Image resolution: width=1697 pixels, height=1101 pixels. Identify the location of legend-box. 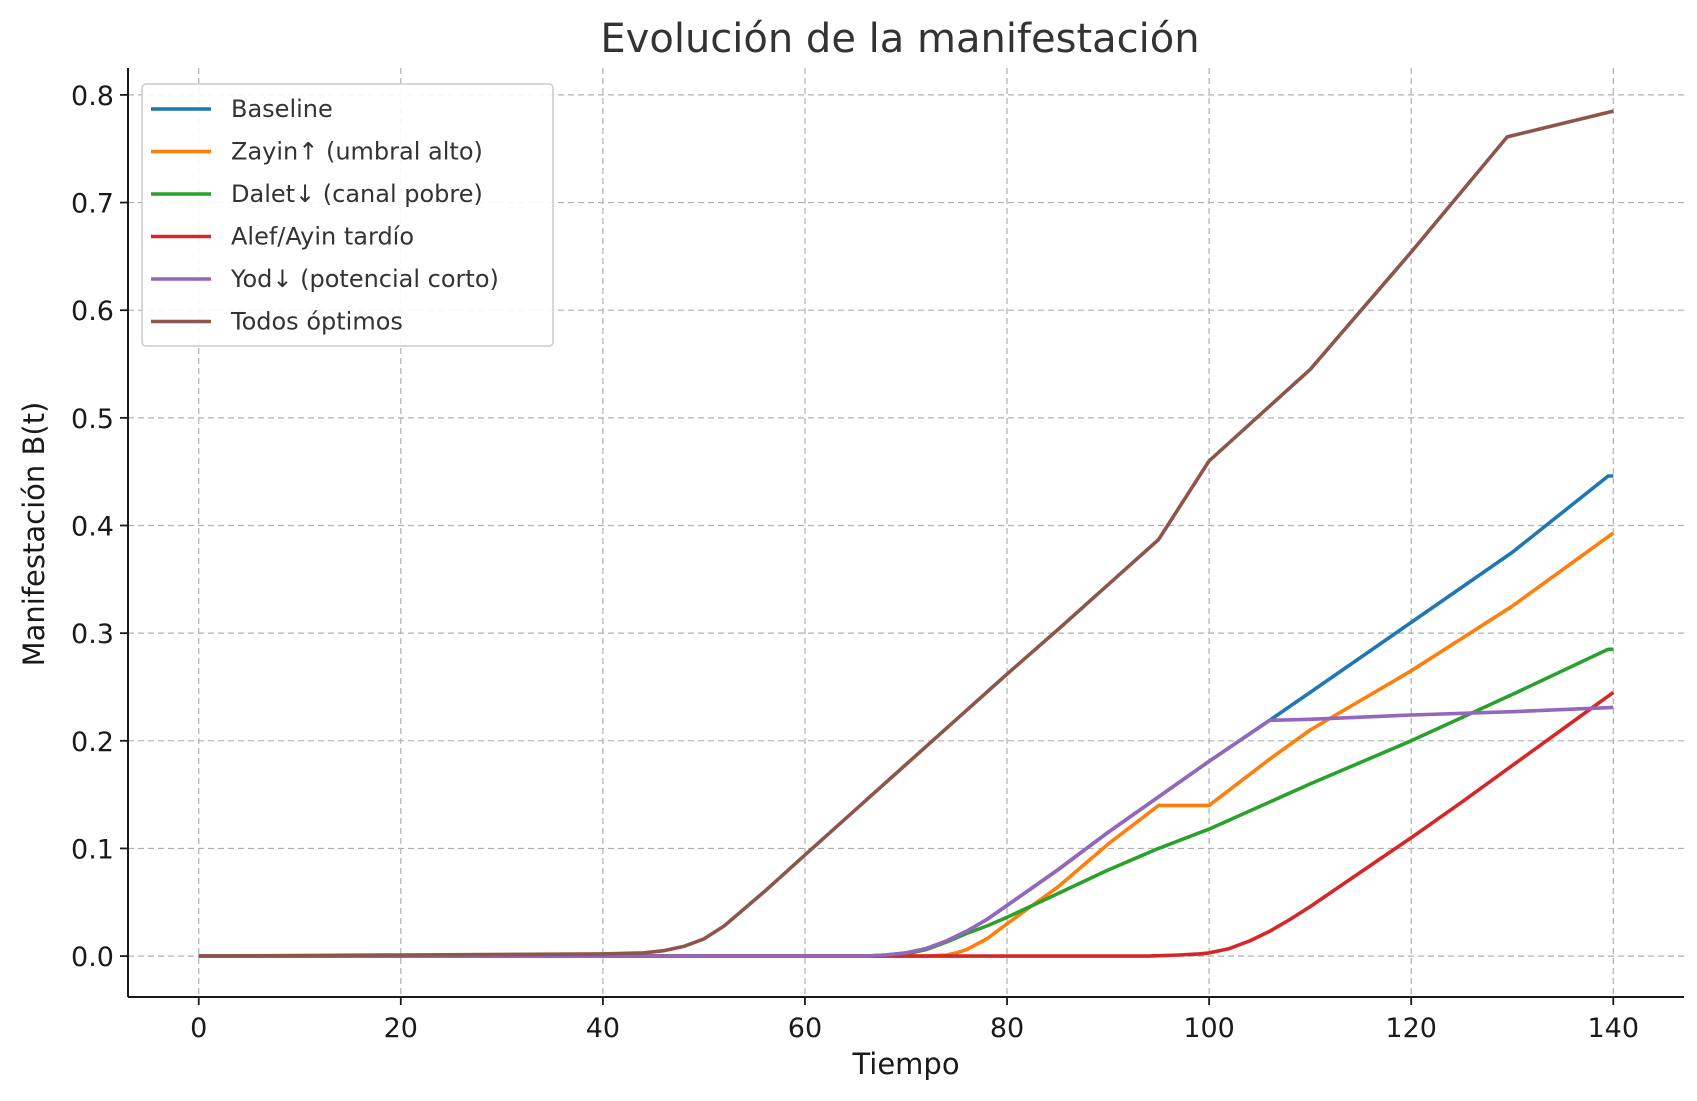
(347, 215).